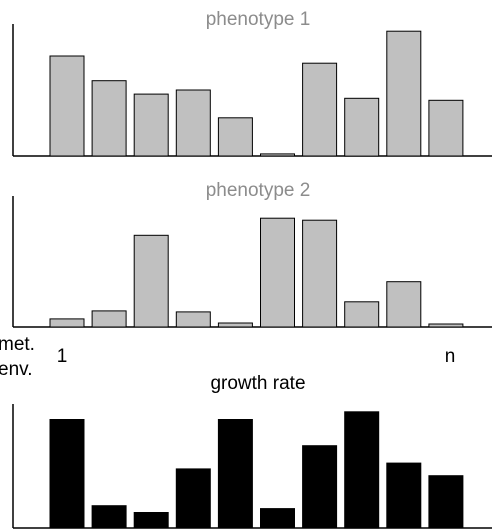 The height and width of the screenshot is (531, 492). I want to click on row-label-env: env., so click(16, 369).